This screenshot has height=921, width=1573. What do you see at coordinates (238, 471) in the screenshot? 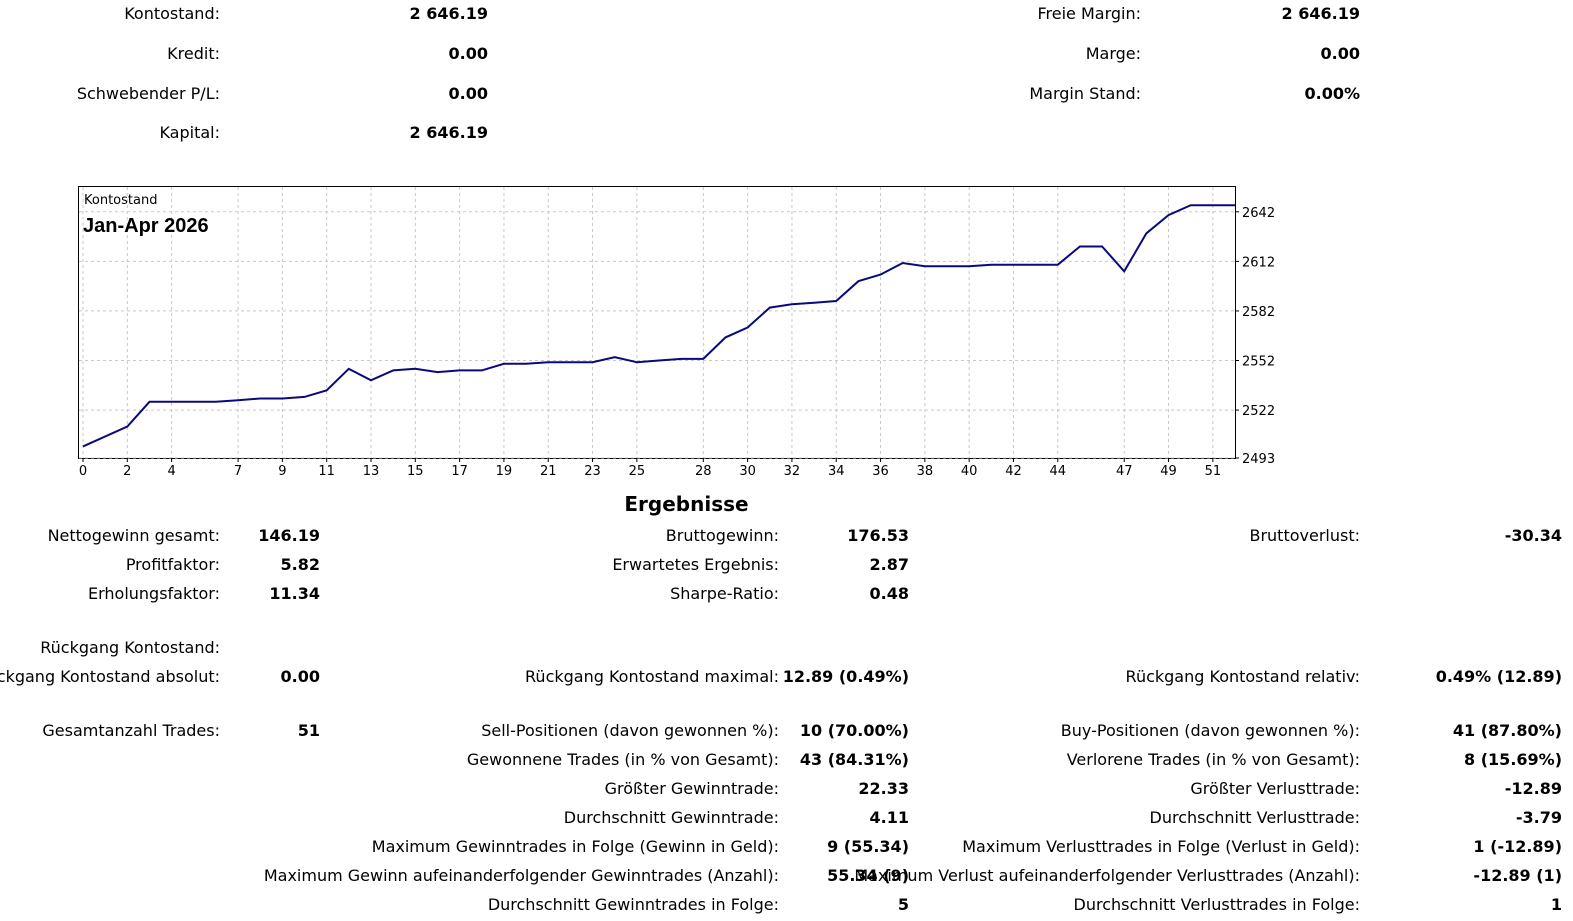
I see `x-tick-label: 7` at bounding box center [238, 471].